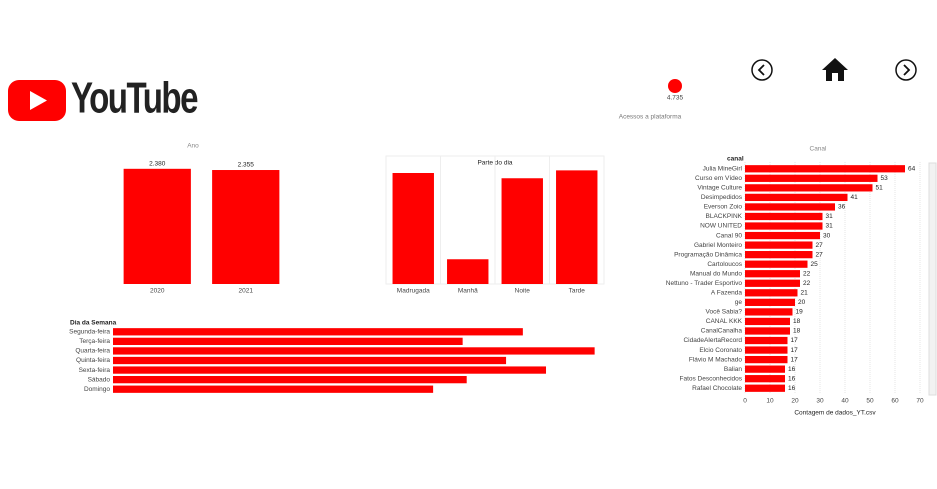 The width and height of the screenshot is (937, 489). I want to click on x-tick-label: 70, so click(920, 401).